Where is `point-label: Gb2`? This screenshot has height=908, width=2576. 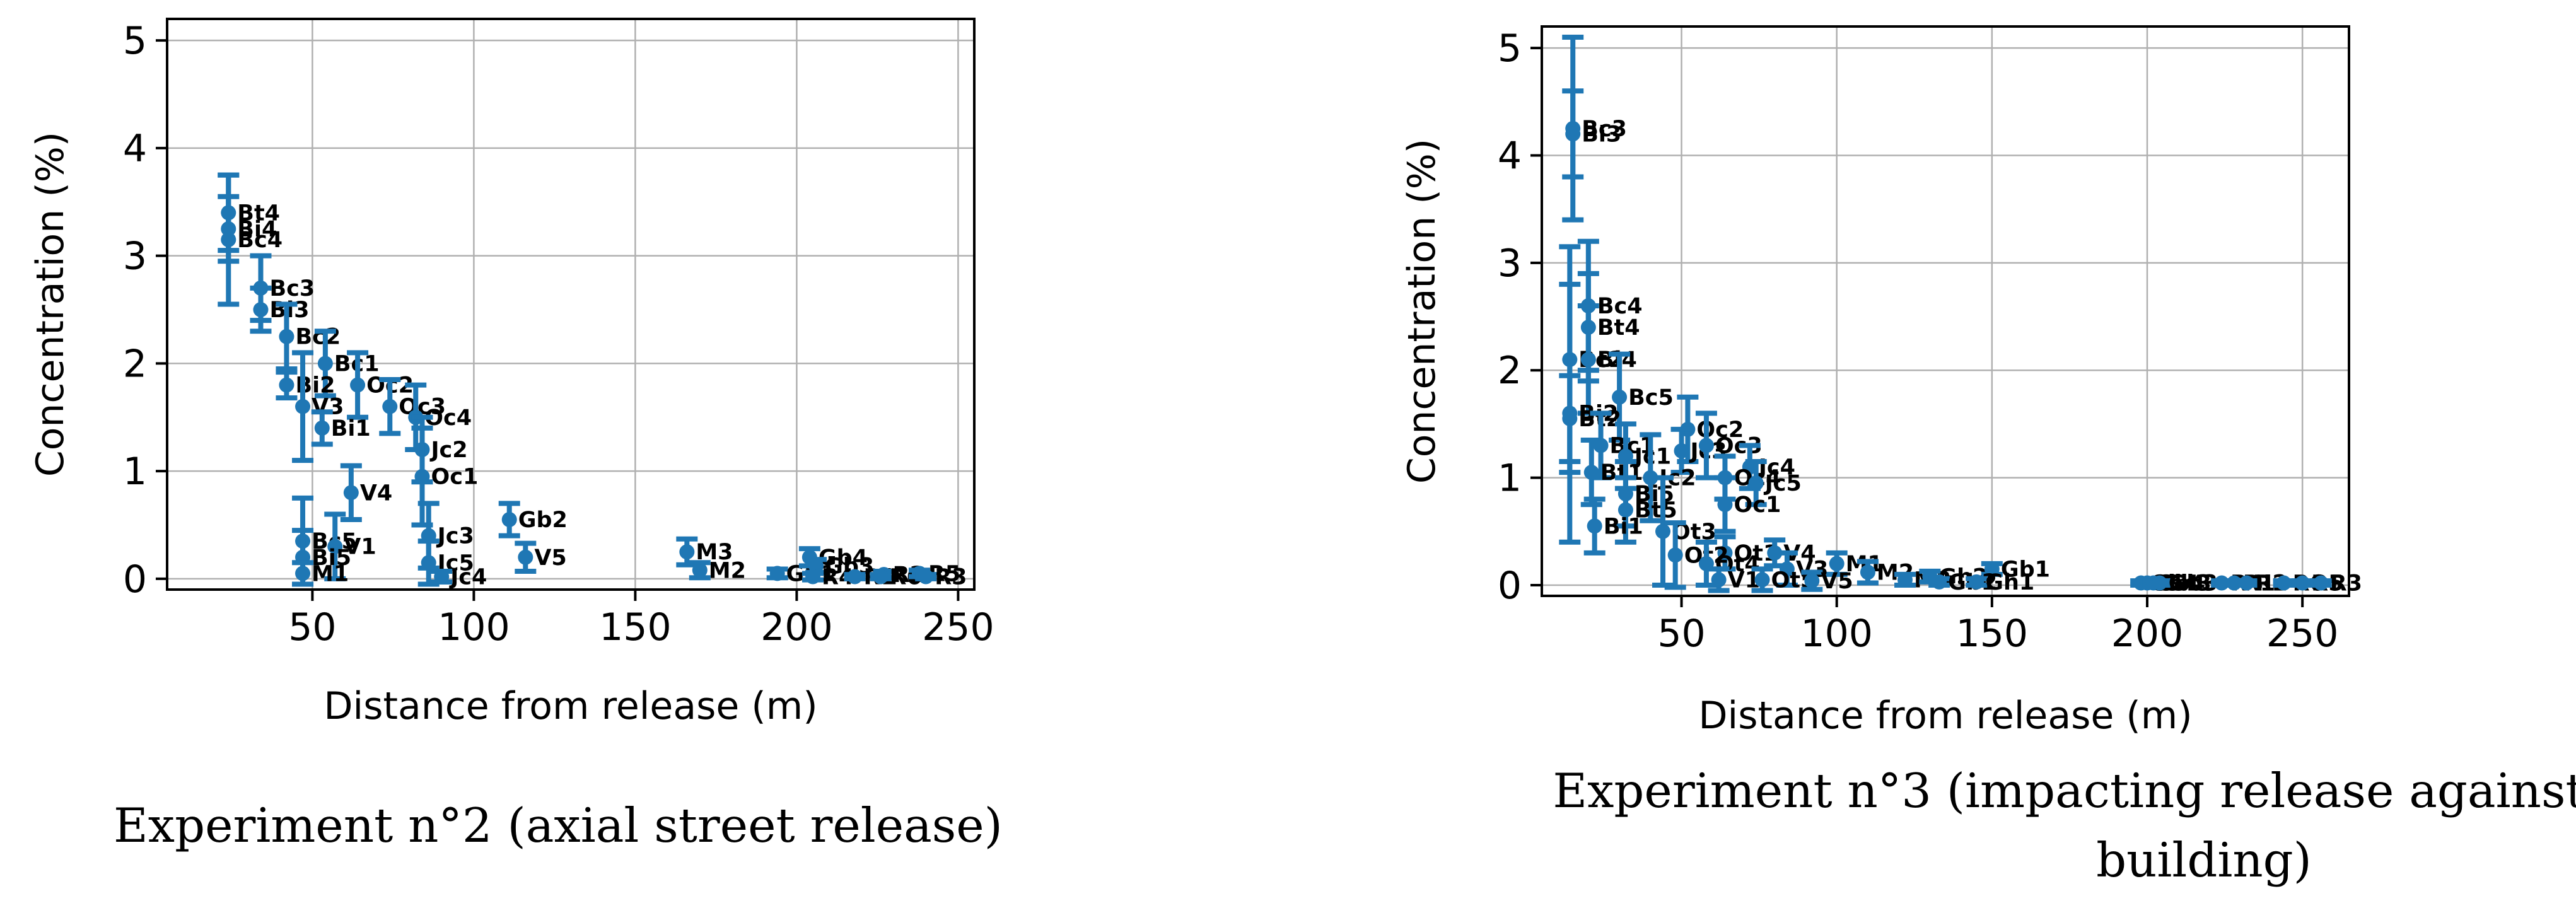 point-label: Gb2 is located at coordinates (543, 520).